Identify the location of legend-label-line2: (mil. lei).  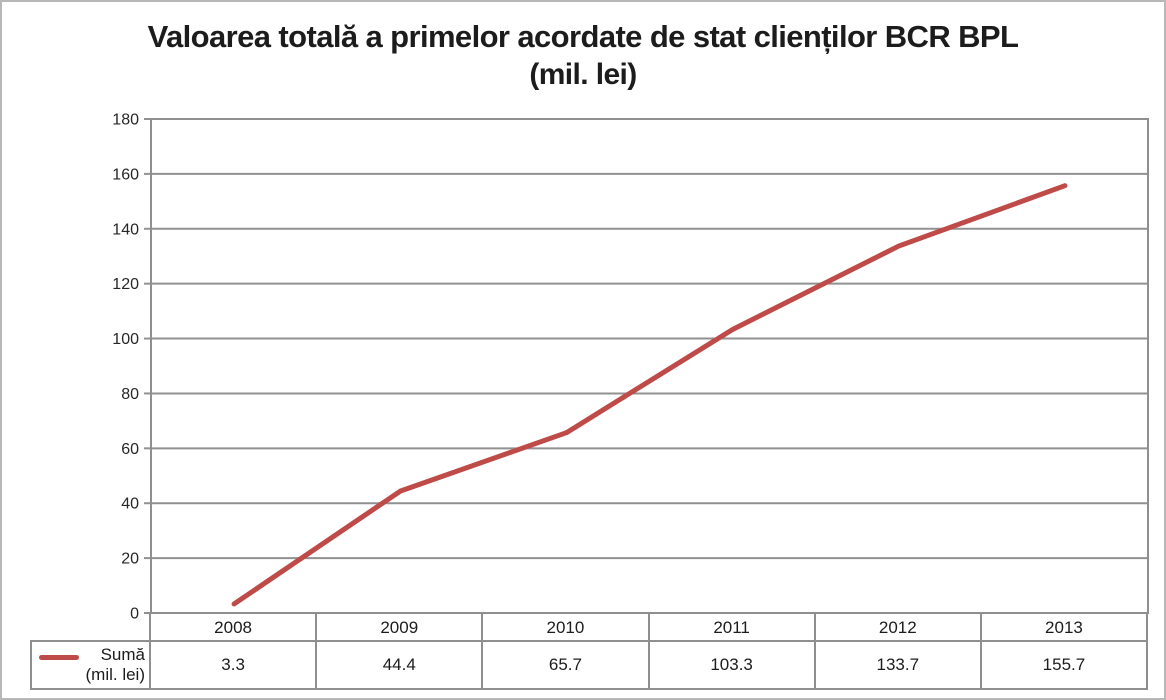
(115, 674).